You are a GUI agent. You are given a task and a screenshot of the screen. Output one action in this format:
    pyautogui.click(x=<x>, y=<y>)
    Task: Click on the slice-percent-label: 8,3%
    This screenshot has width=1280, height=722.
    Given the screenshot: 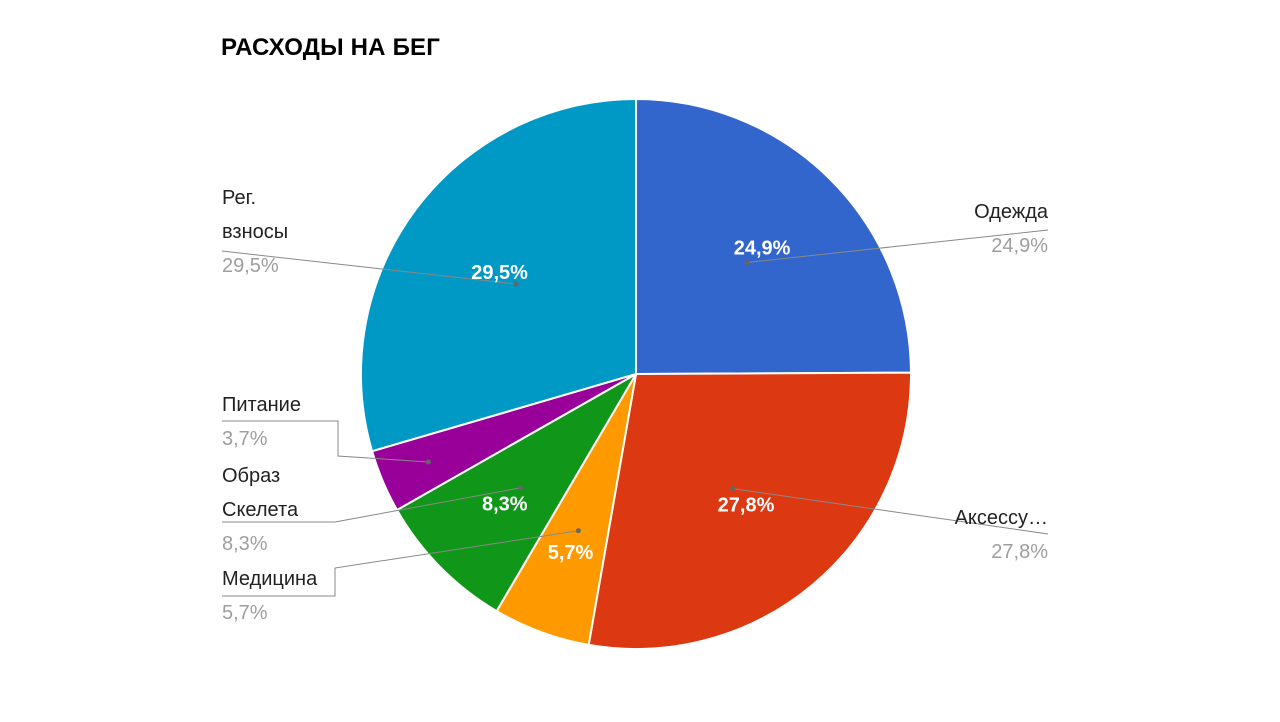 What is the action you would take?
    pyautogui.click(x=505, y=504)
    